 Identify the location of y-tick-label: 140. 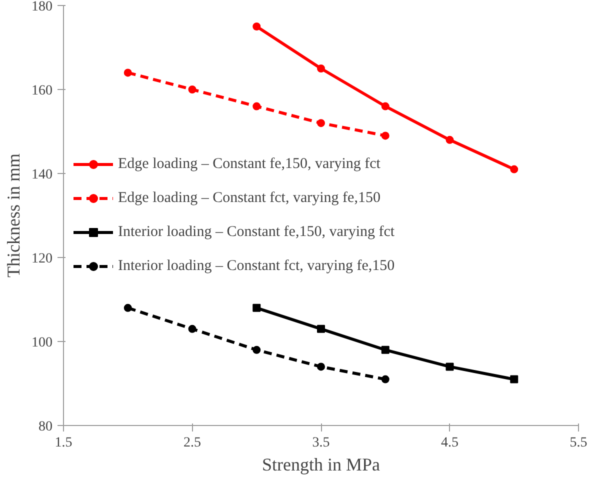
(42, 175).